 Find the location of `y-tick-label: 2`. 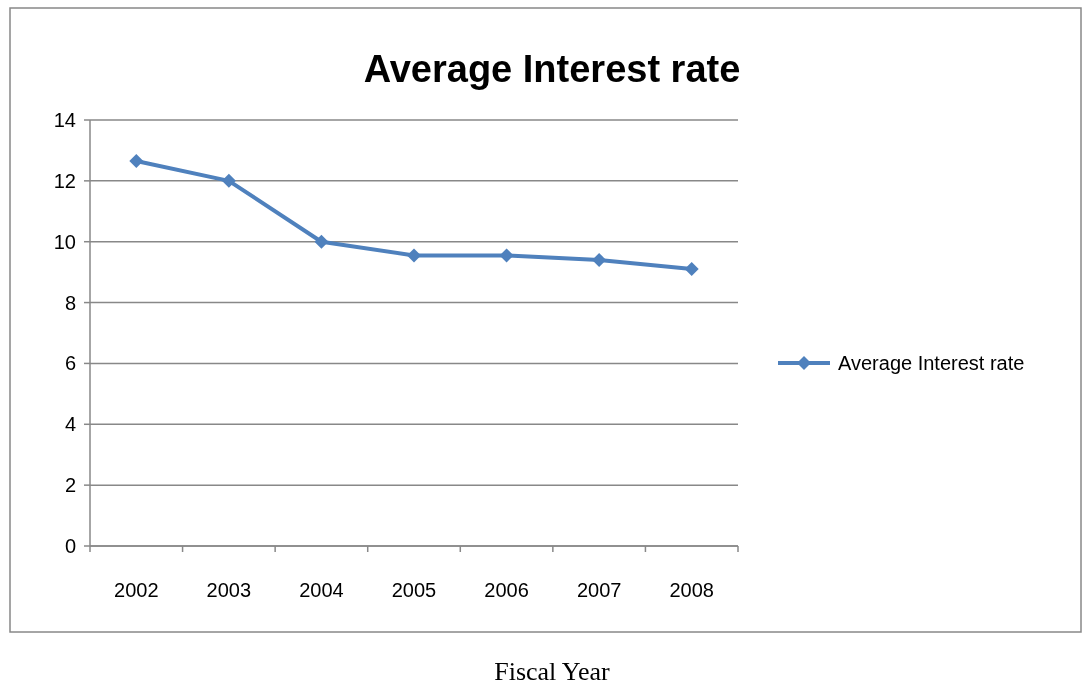

y-tick-label: 2 is located at coordinates (70, 485).